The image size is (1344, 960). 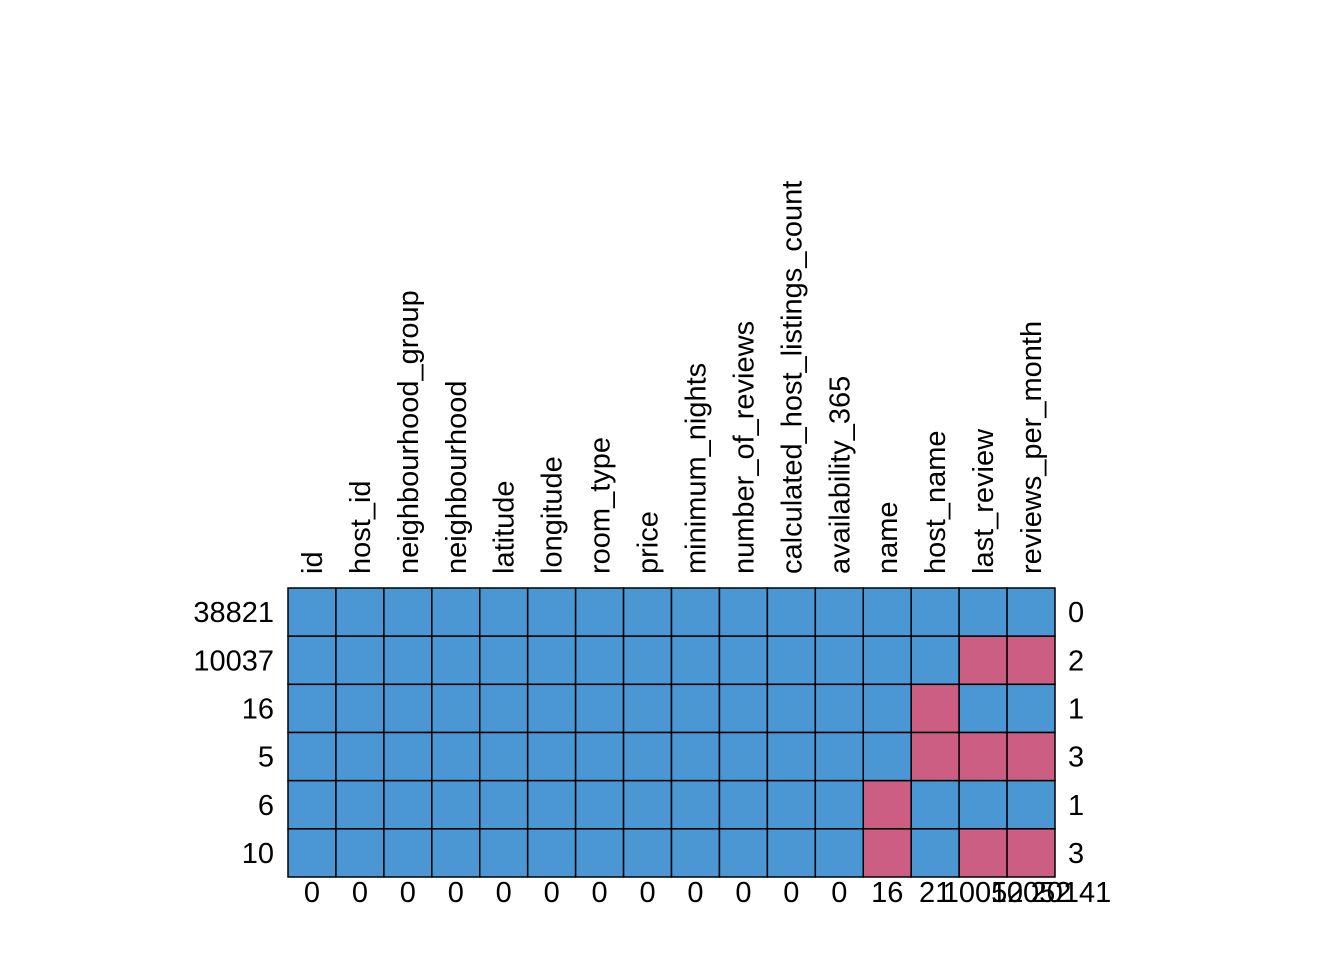 What do you see at coordinates (599, 853) in the screenshot?
I see `cell-r5-c6` at bounding box center [599, 853].